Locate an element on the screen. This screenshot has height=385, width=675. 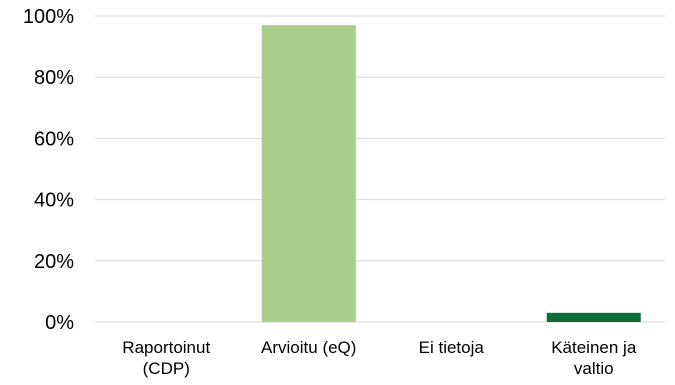
x-category-label-line: Käteinen ja is located at coordinates (594, 347).